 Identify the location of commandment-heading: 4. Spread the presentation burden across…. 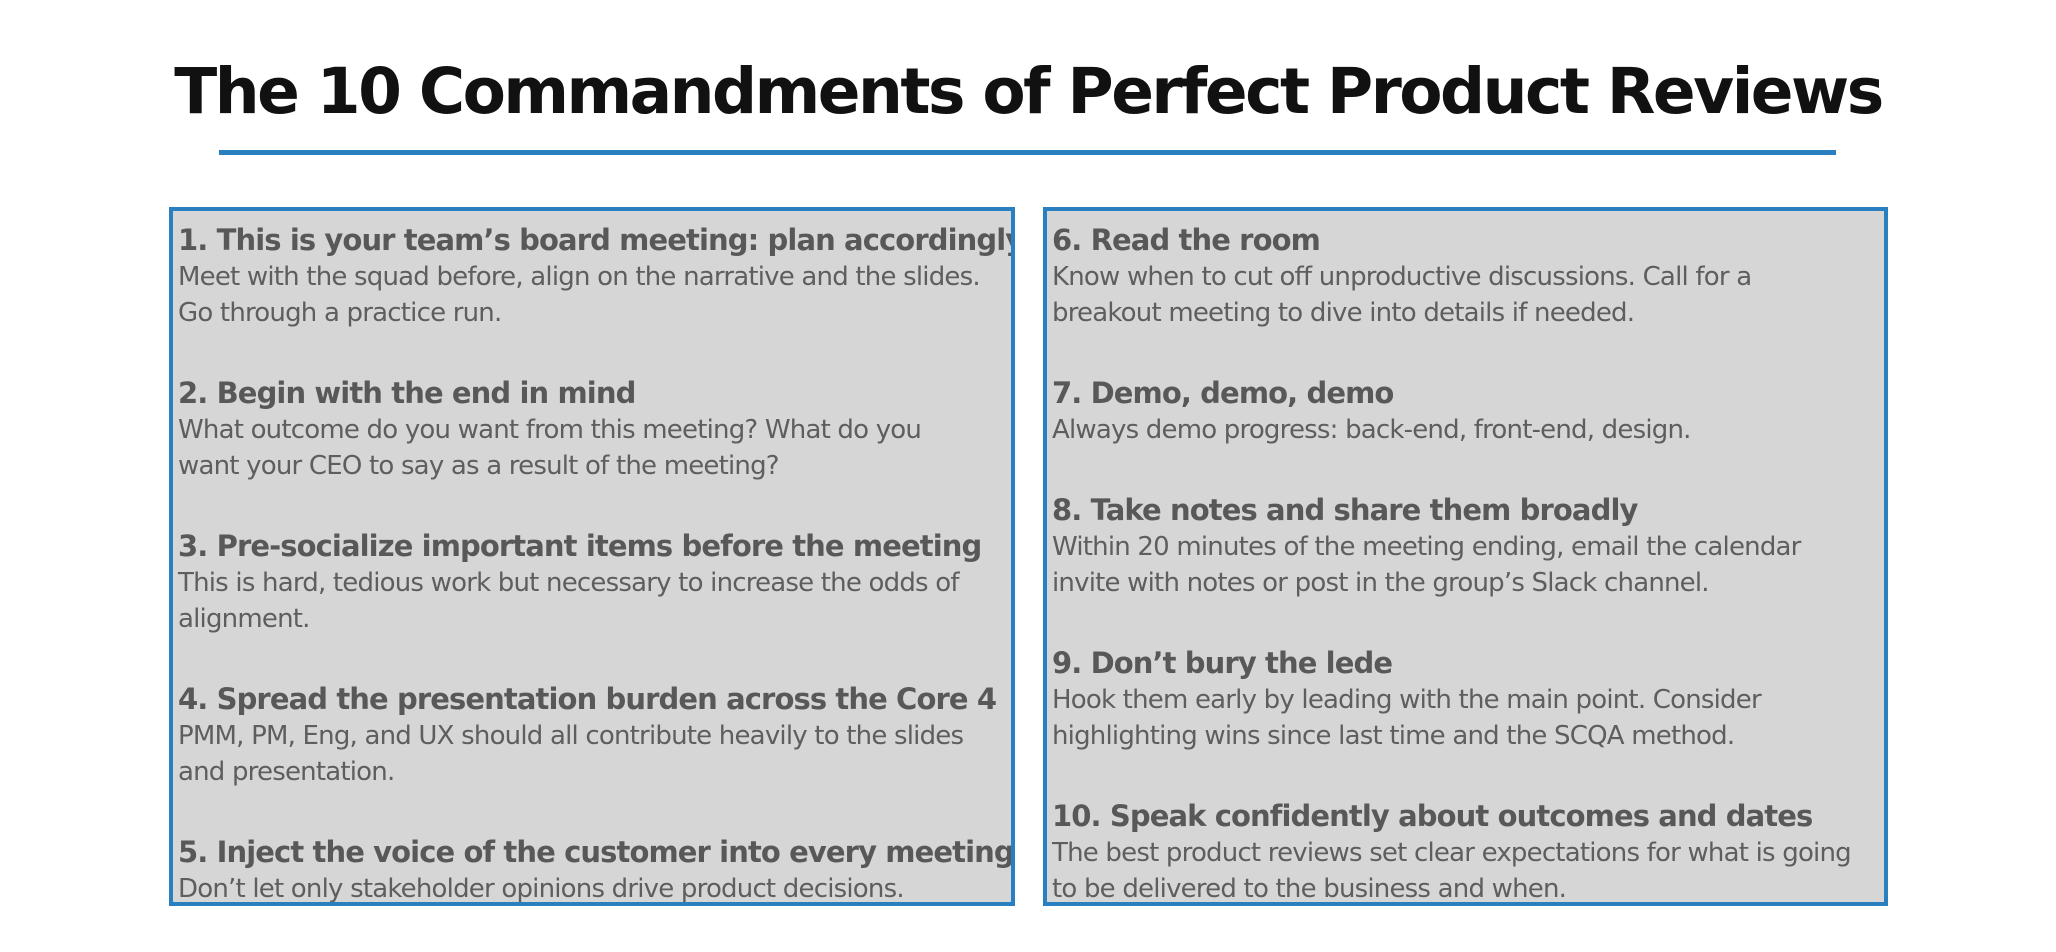
(587, 699).